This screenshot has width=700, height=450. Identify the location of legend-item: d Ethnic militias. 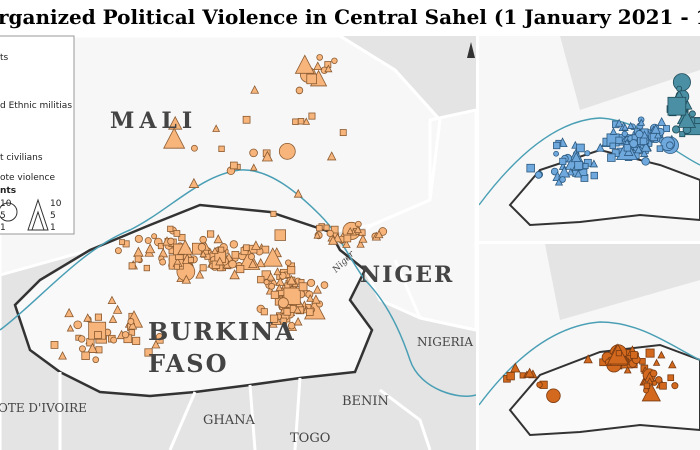
(36, 106).